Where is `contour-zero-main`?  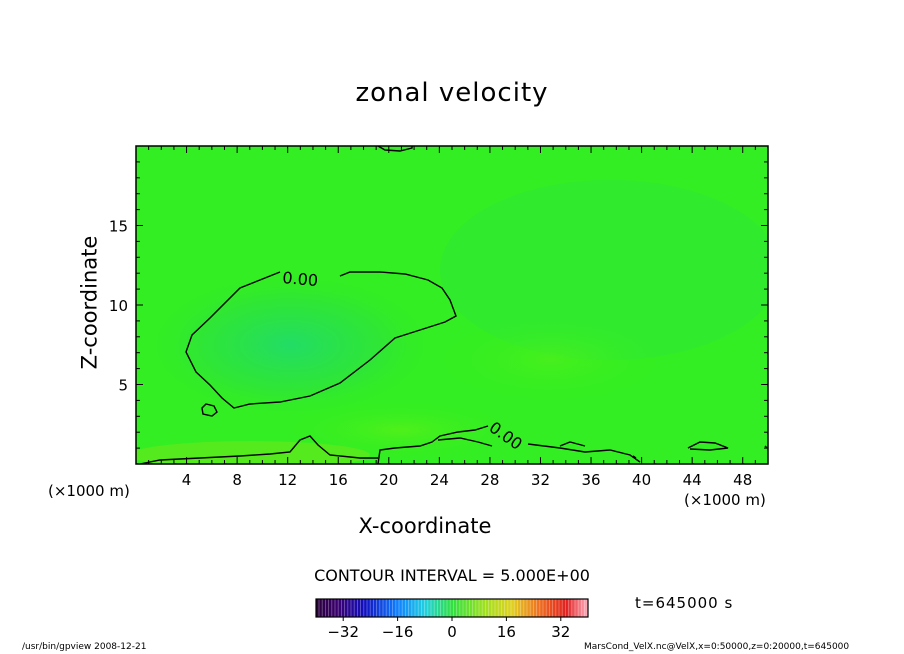
contour-zero-main is located at coordinates (321, 340).